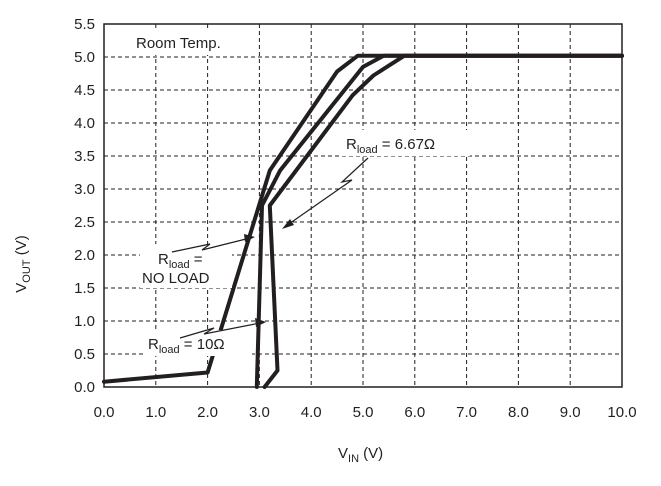  Describe the element at coordinates (518, 412) in the screenshot. I see `x-tick-label: 8.0` at that location.